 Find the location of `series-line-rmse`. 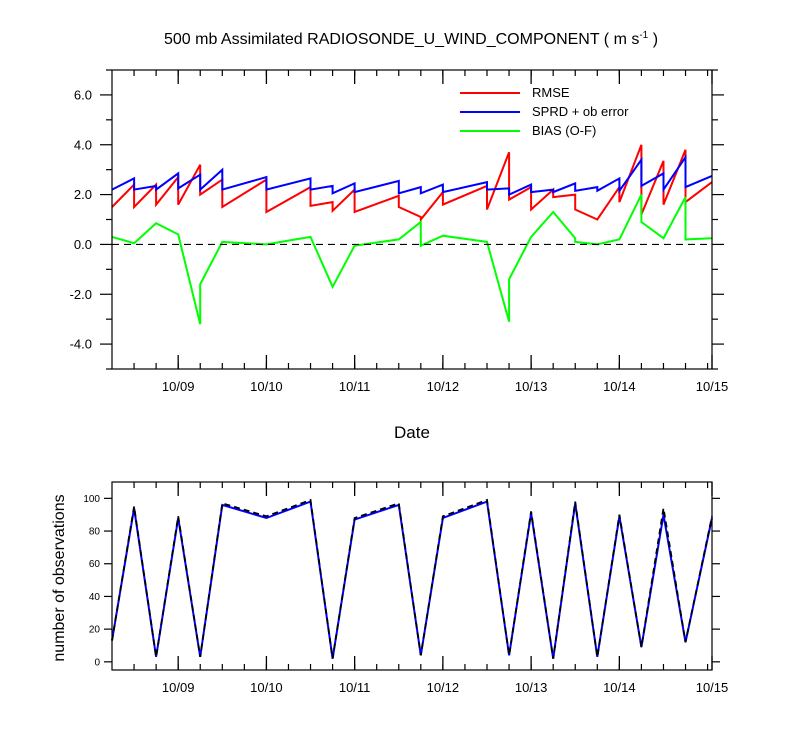

series-line-rmse is located at coordinates (412, 183).